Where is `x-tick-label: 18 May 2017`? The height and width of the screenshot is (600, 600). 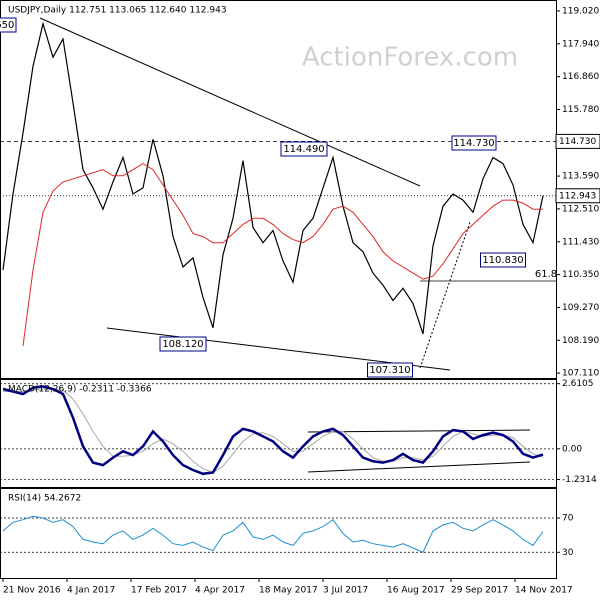 x-tick-label: 18 May 2017 is located at coordinates (288, 591).